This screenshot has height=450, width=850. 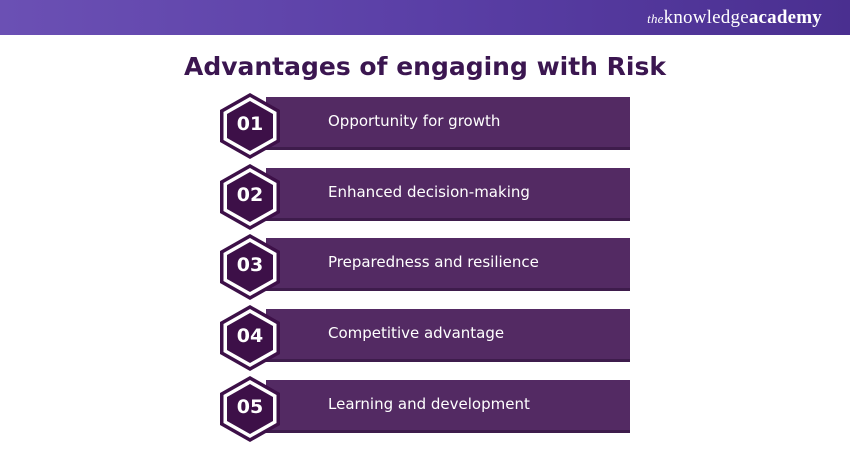 What do you see at coordinates (414, 121) in the screenshot?
I see `item-label: Opportunity for growth` at bounding box center [414, 121].